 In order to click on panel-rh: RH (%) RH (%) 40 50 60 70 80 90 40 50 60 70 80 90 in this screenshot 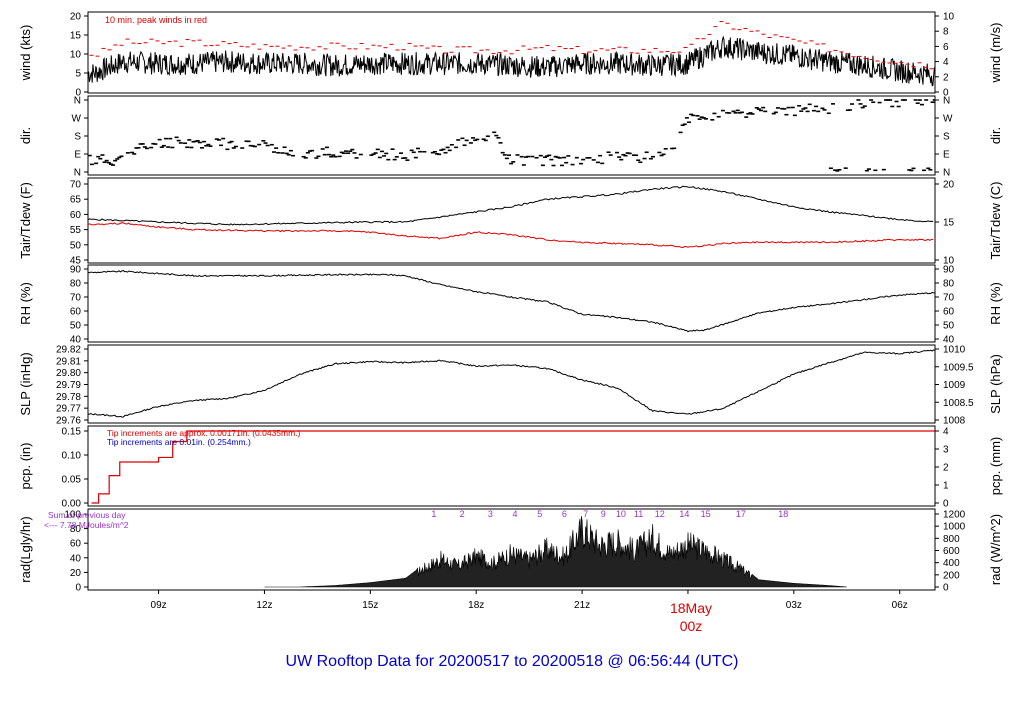, I will do `click(510, 305)`.